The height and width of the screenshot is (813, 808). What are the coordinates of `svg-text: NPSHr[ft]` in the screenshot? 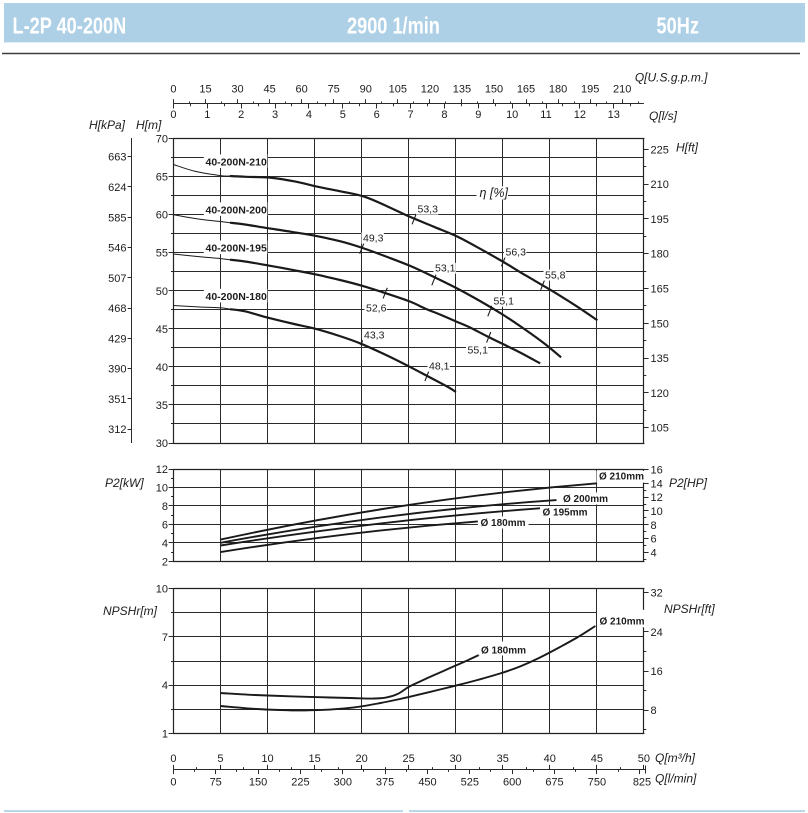 It's located at (689, 609).